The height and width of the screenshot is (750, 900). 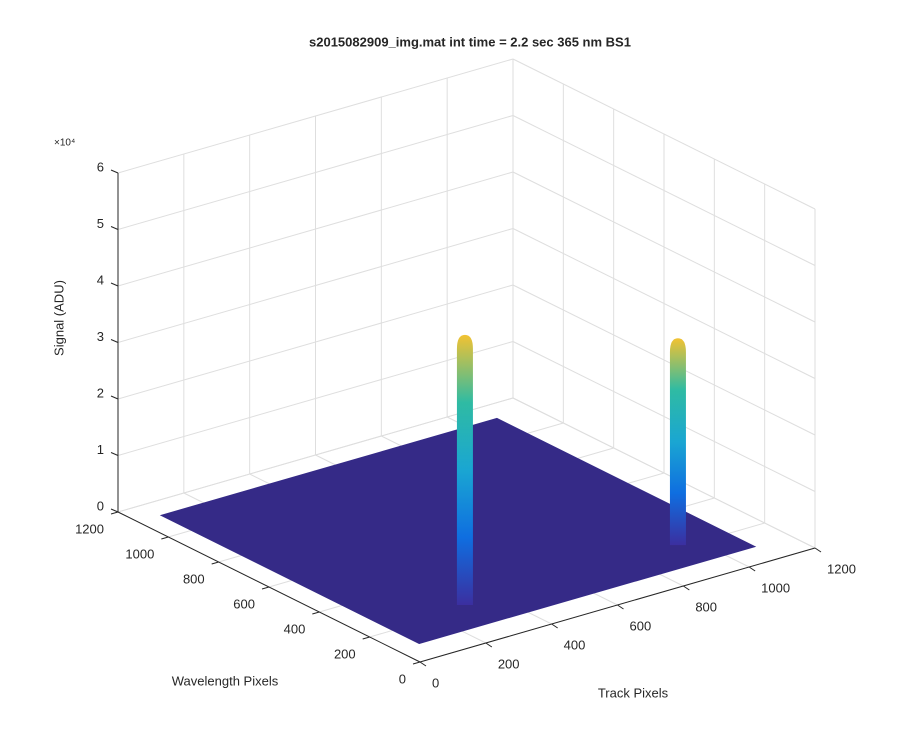 I want to click on z-tick-label: 2, so click(x=100, y=392).